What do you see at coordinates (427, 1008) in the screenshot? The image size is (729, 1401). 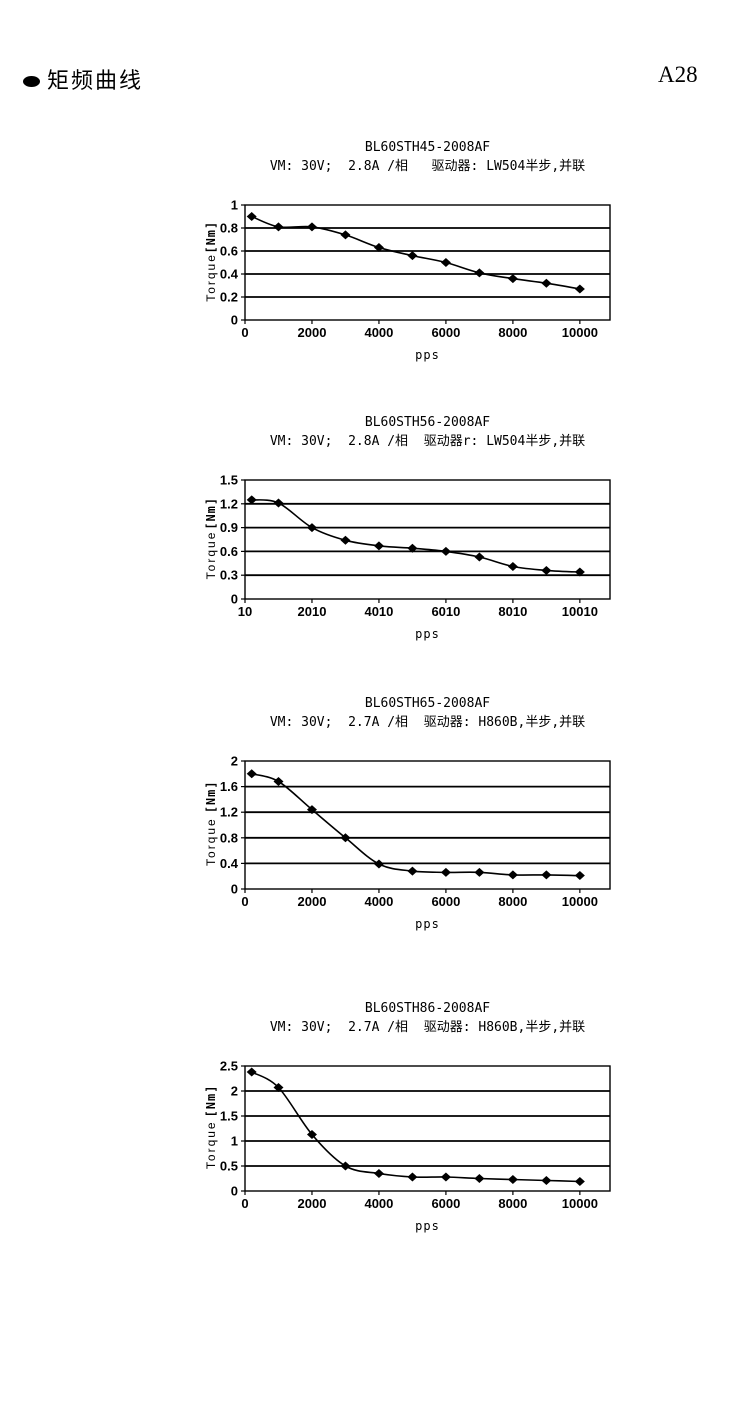 I see `chart-title: BL60STH86-2008AF` at bounding box center [427, 1008].